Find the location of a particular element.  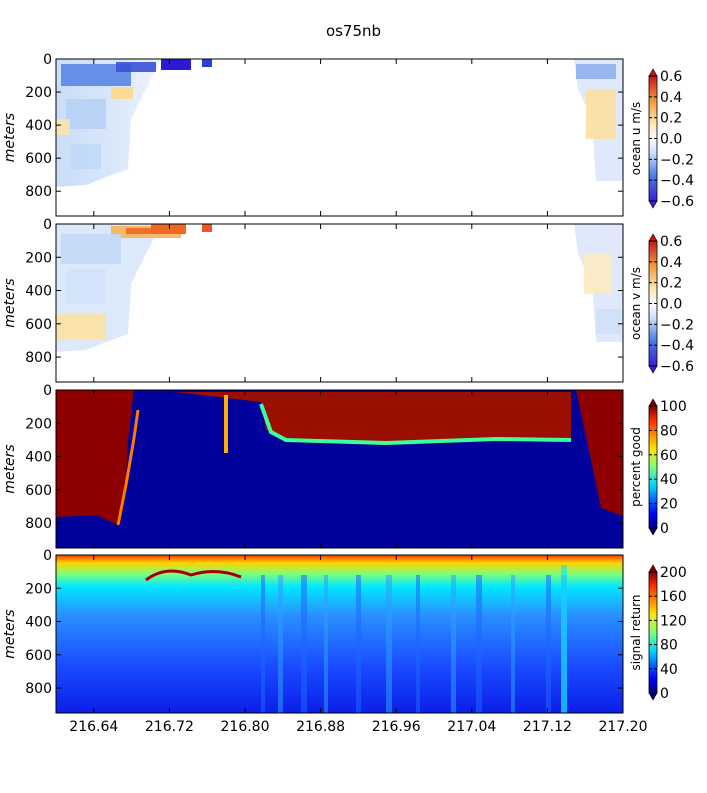

figure-title: os75nb is located at coordinates (353, 31).